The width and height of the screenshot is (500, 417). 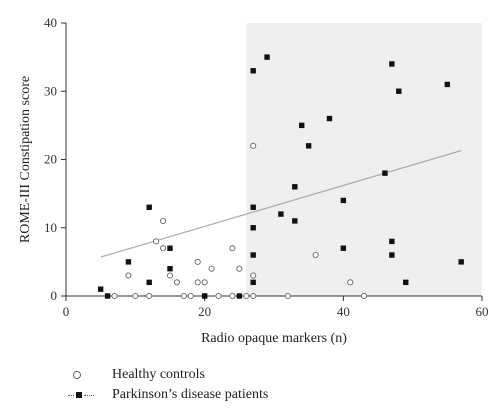 I want to click on y-tick-label: 0, so click(x=54, y=295).